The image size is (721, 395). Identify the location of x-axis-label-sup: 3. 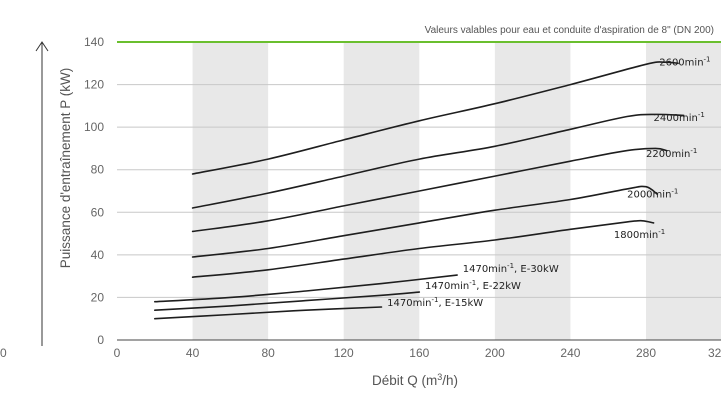
(439, 377).